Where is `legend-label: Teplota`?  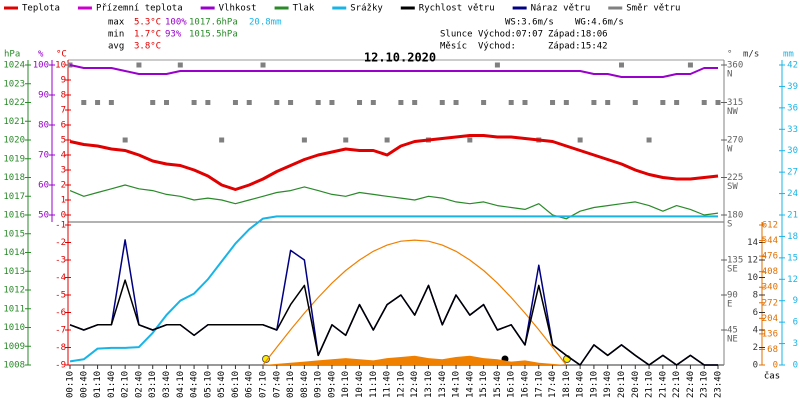
legend-label: Teplota is located at coordinates (41, 9).